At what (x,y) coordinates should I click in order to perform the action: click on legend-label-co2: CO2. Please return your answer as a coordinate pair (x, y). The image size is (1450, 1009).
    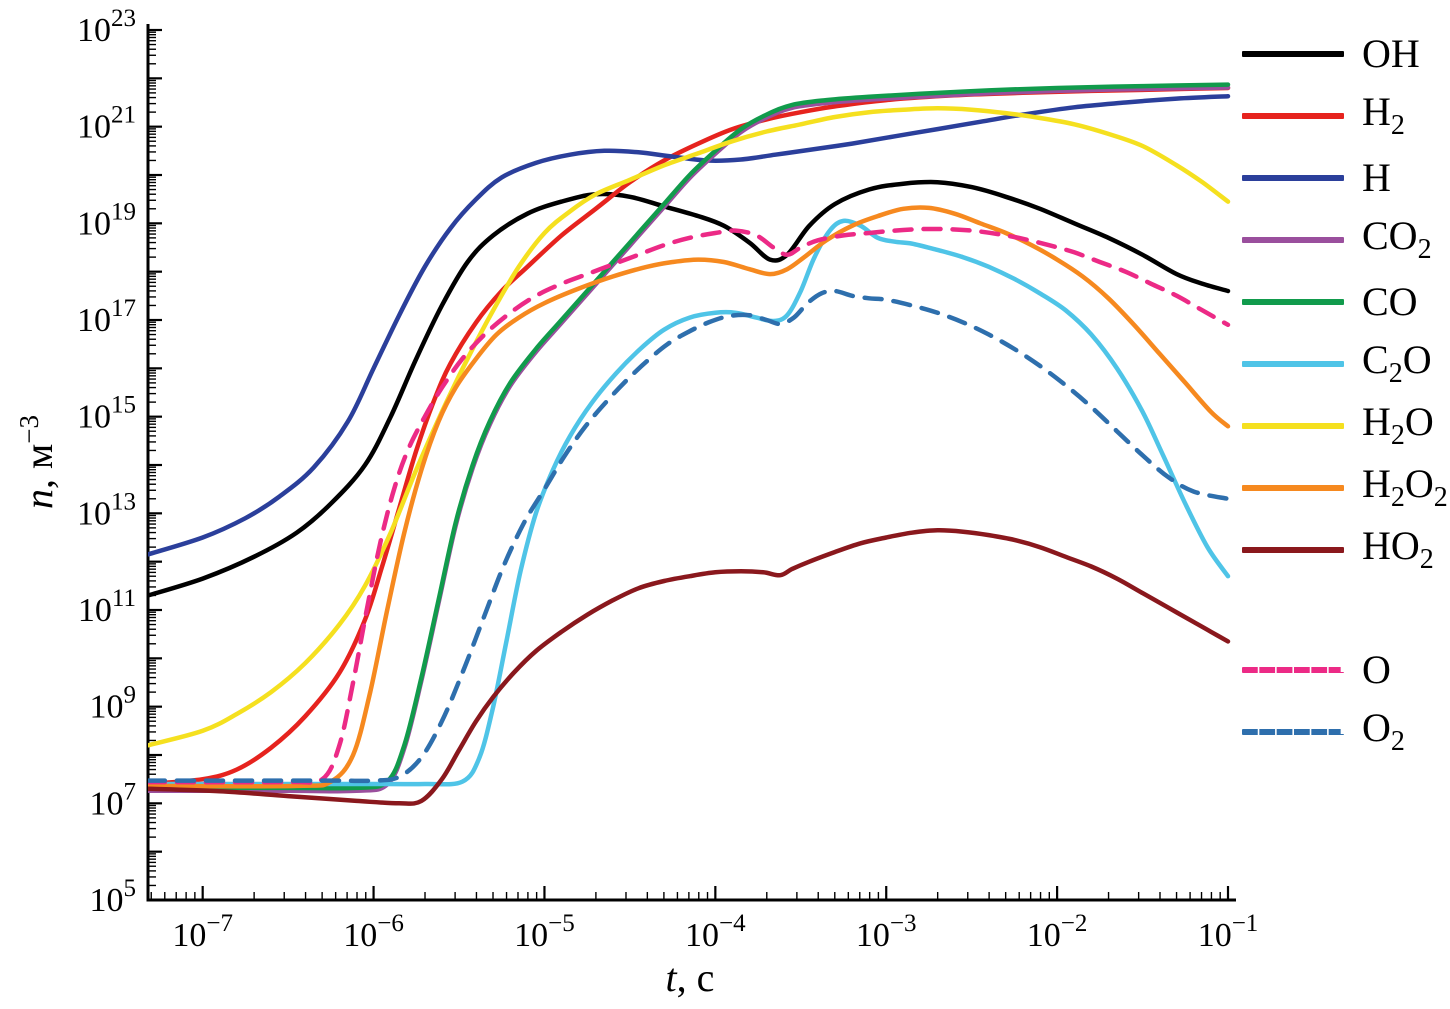
    Looking at the image, I should click on (1397, 239).